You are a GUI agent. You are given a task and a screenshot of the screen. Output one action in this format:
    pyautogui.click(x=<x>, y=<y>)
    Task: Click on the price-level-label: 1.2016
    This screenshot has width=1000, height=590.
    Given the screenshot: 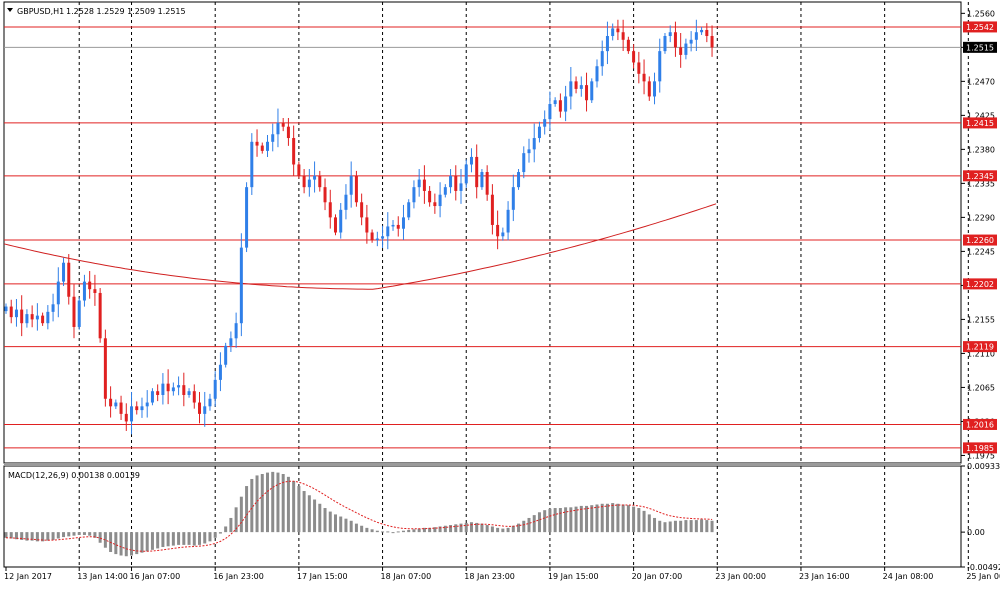 What is the action you would take?
    pyautogui.click(x=980, y=424)
    